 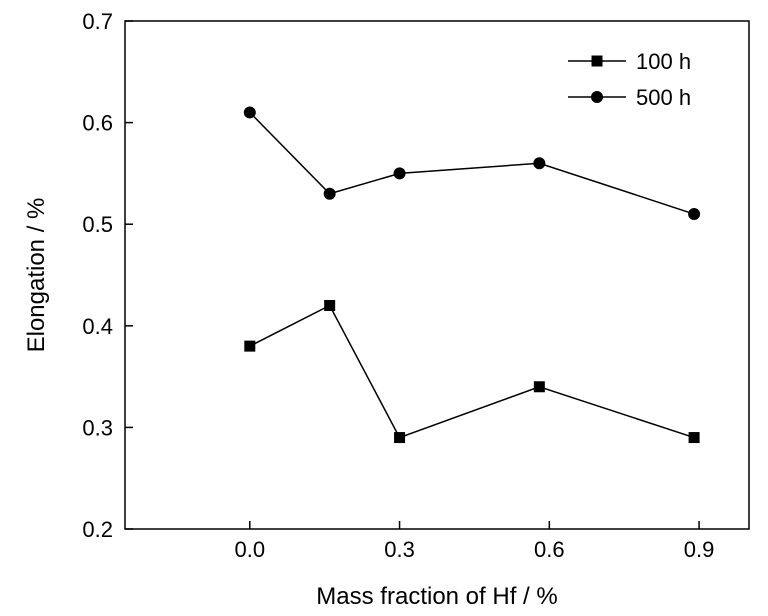 I want to click on y-axis-title: Elongation / %, so click(x=36, y=275).